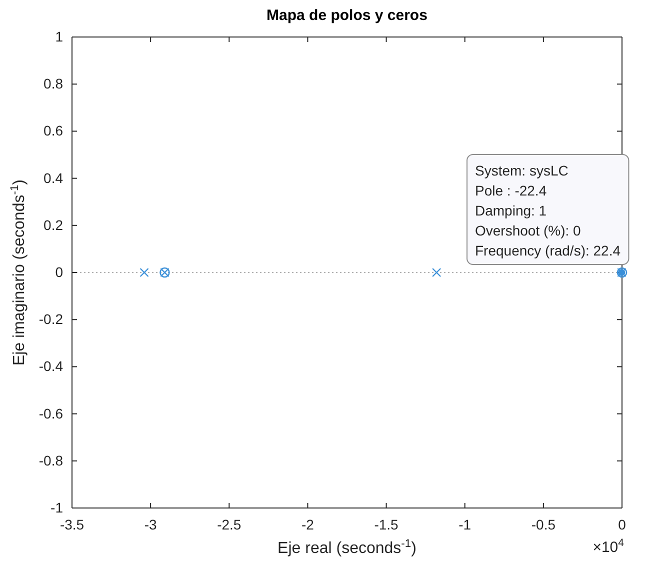  I want to click on y-tick-label: -0.6, so click(51, 413).